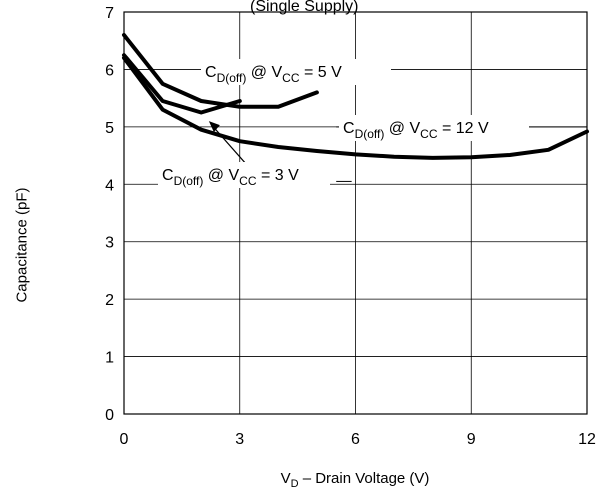 The image size is (605, 490). Describe the element at coordinates (294, 484) in the screenshot. I see `x-axis-label-sub: D` at that location.